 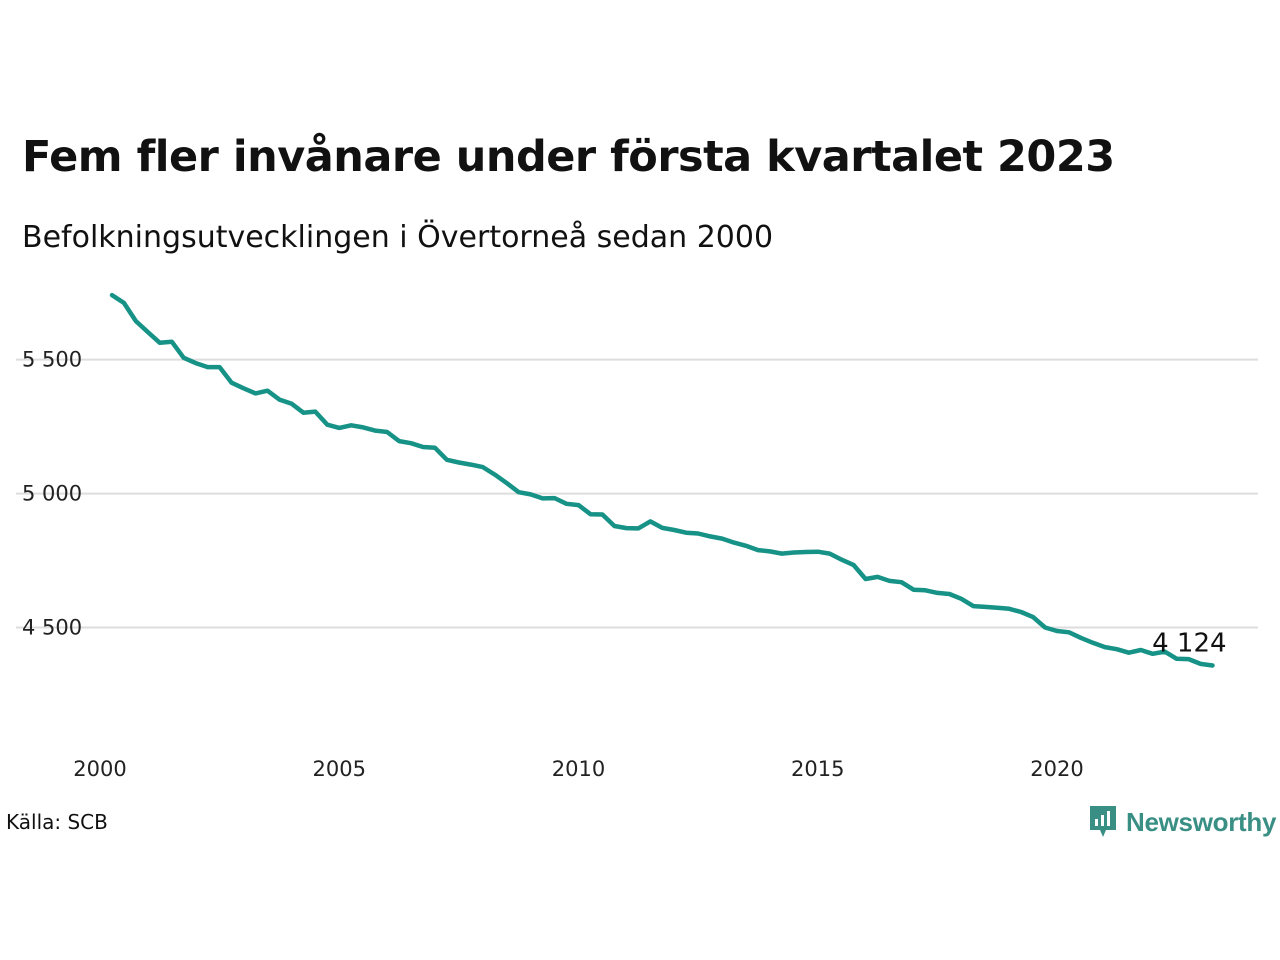 What do you see at coordinates (1056, 769) in the screenshot?
I see `x-tick-label: 2020` at bounding box center [1056, 769].